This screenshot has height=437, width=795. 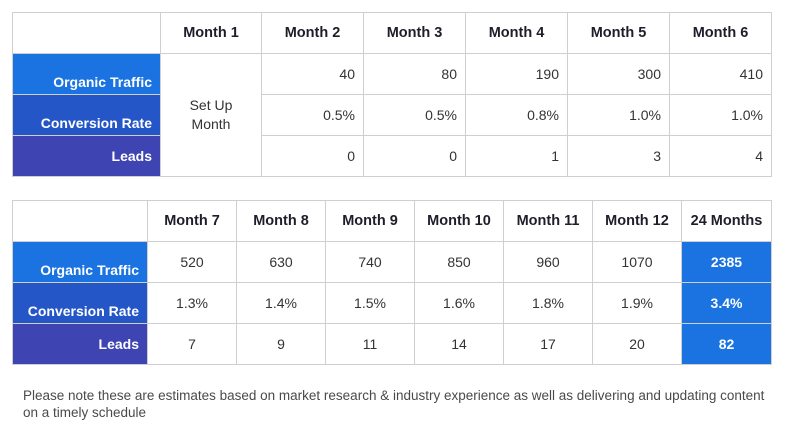 What do you see at coordinates (281, 221) in the screenshot?
I see `header-month-8: Month 8` at bounding box center [281, 221].